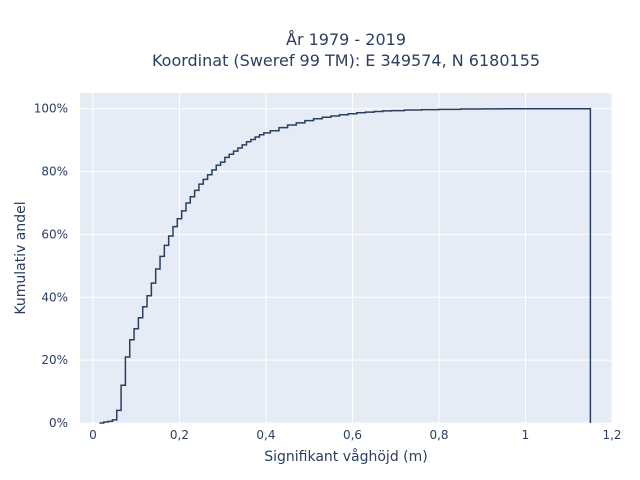  I want to click on y-tick-label: 0%, so click(58, 423).